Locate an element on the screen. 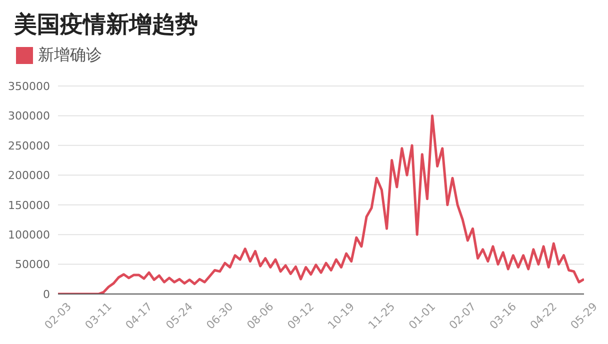 This screenshot has height=344, width=608. y-tick-label: 300000 is located at coordinates (29, 116).